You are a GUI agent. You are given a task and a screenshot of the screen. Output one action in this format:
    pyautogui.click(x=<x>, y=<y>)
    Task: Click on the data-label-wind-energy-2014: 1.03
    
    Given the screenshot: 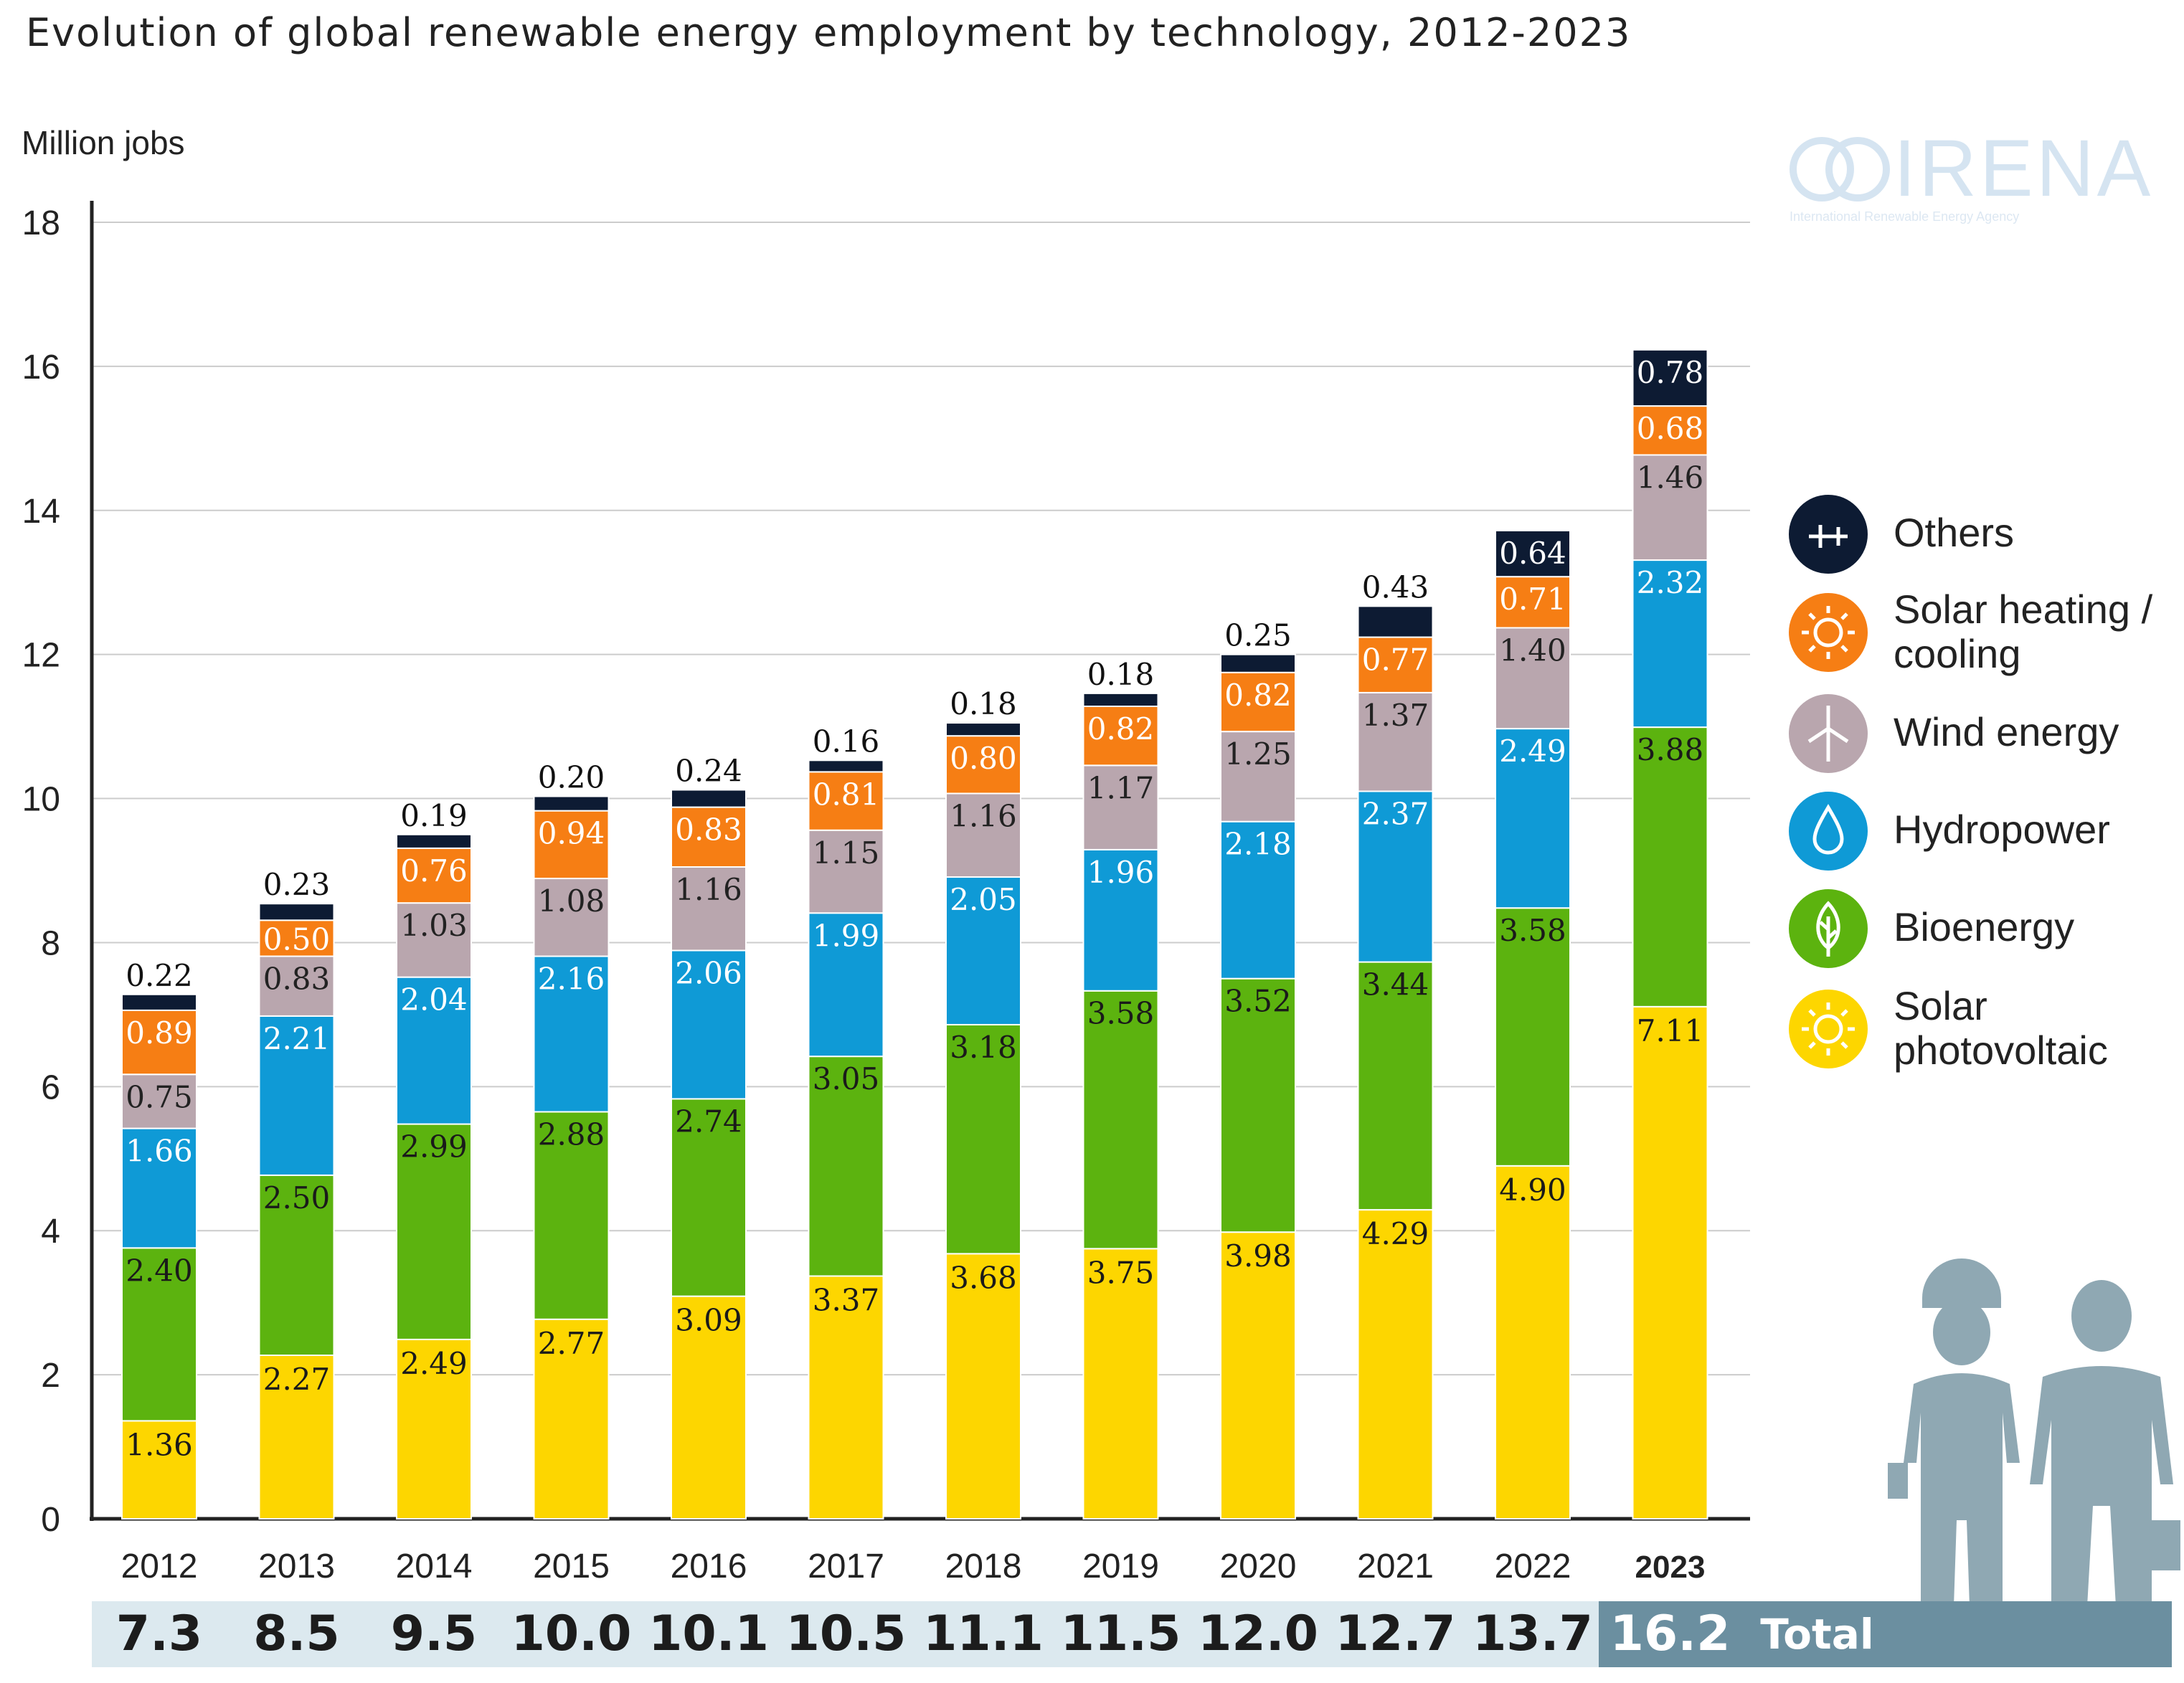 What is the action you would take?
    pyautogui.click(x=434, y=925)
    